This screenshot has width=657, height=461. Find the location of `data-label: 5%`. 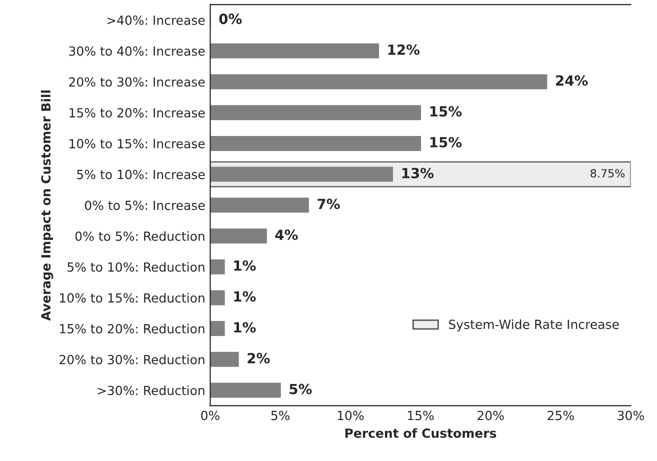

data-label: 5% is located at coordinates (301, 389).